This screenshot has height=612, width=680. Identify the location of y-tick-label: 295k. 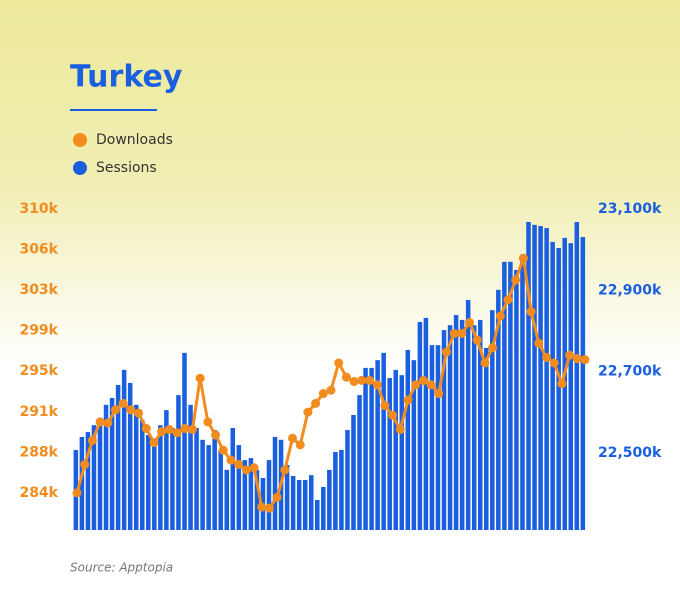
(38, 371).